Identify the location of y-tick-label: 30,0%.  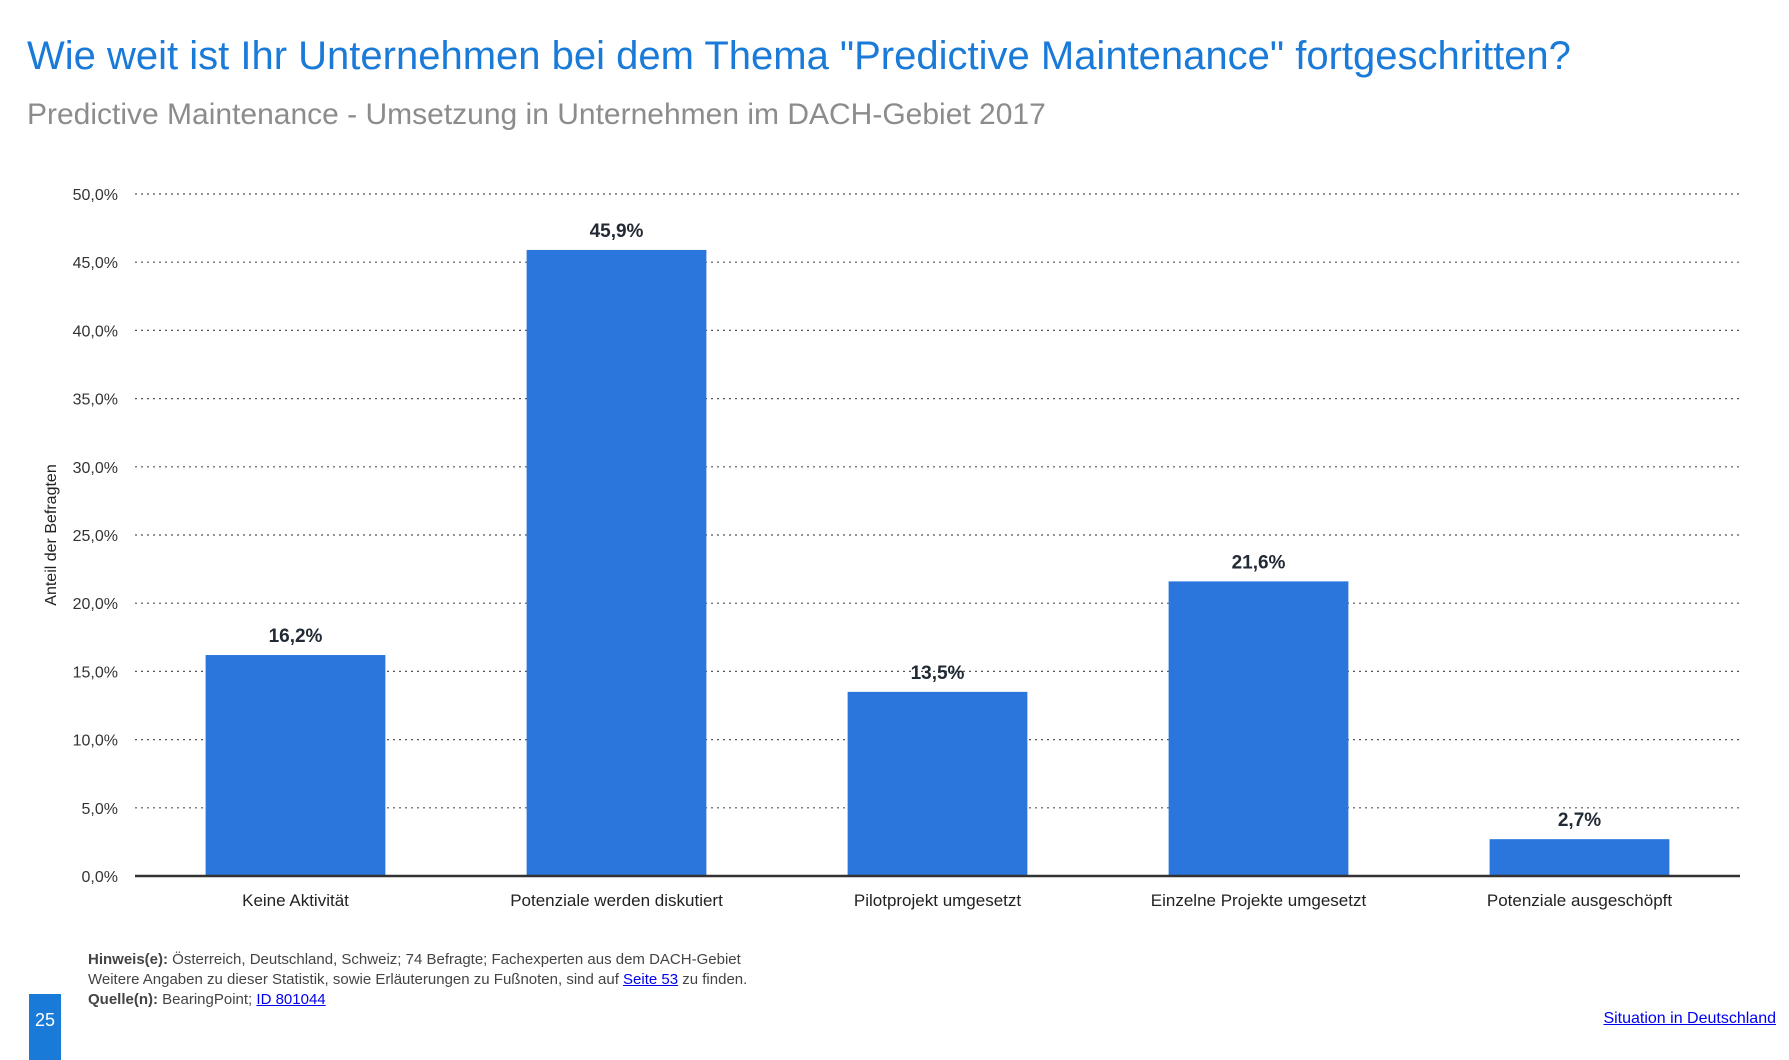
(95, 468).